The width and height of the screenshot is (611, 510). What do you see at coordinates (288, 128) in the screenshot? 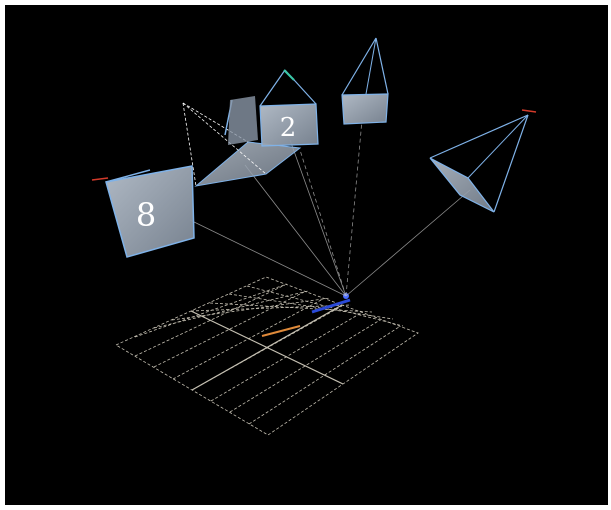
I see `camera-label: 2` at bounding box center [288, 128].